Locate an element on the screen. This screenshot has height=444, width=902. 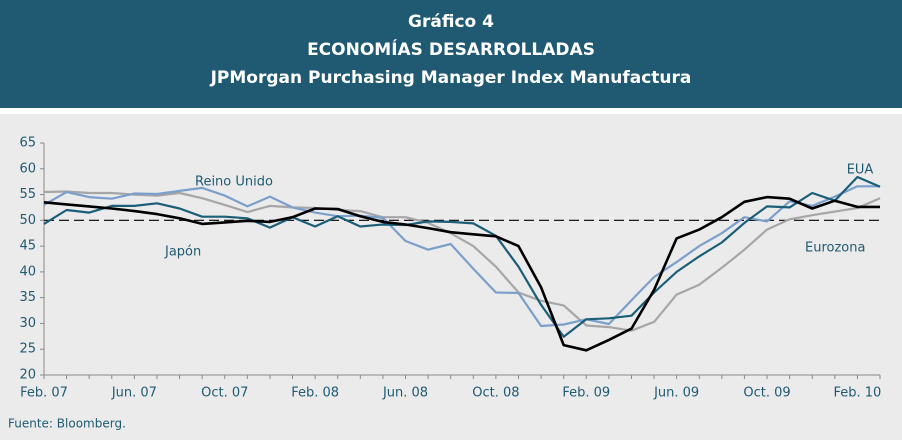
x-tick-label: Feb. 08 is located at coordinates (315, 393).